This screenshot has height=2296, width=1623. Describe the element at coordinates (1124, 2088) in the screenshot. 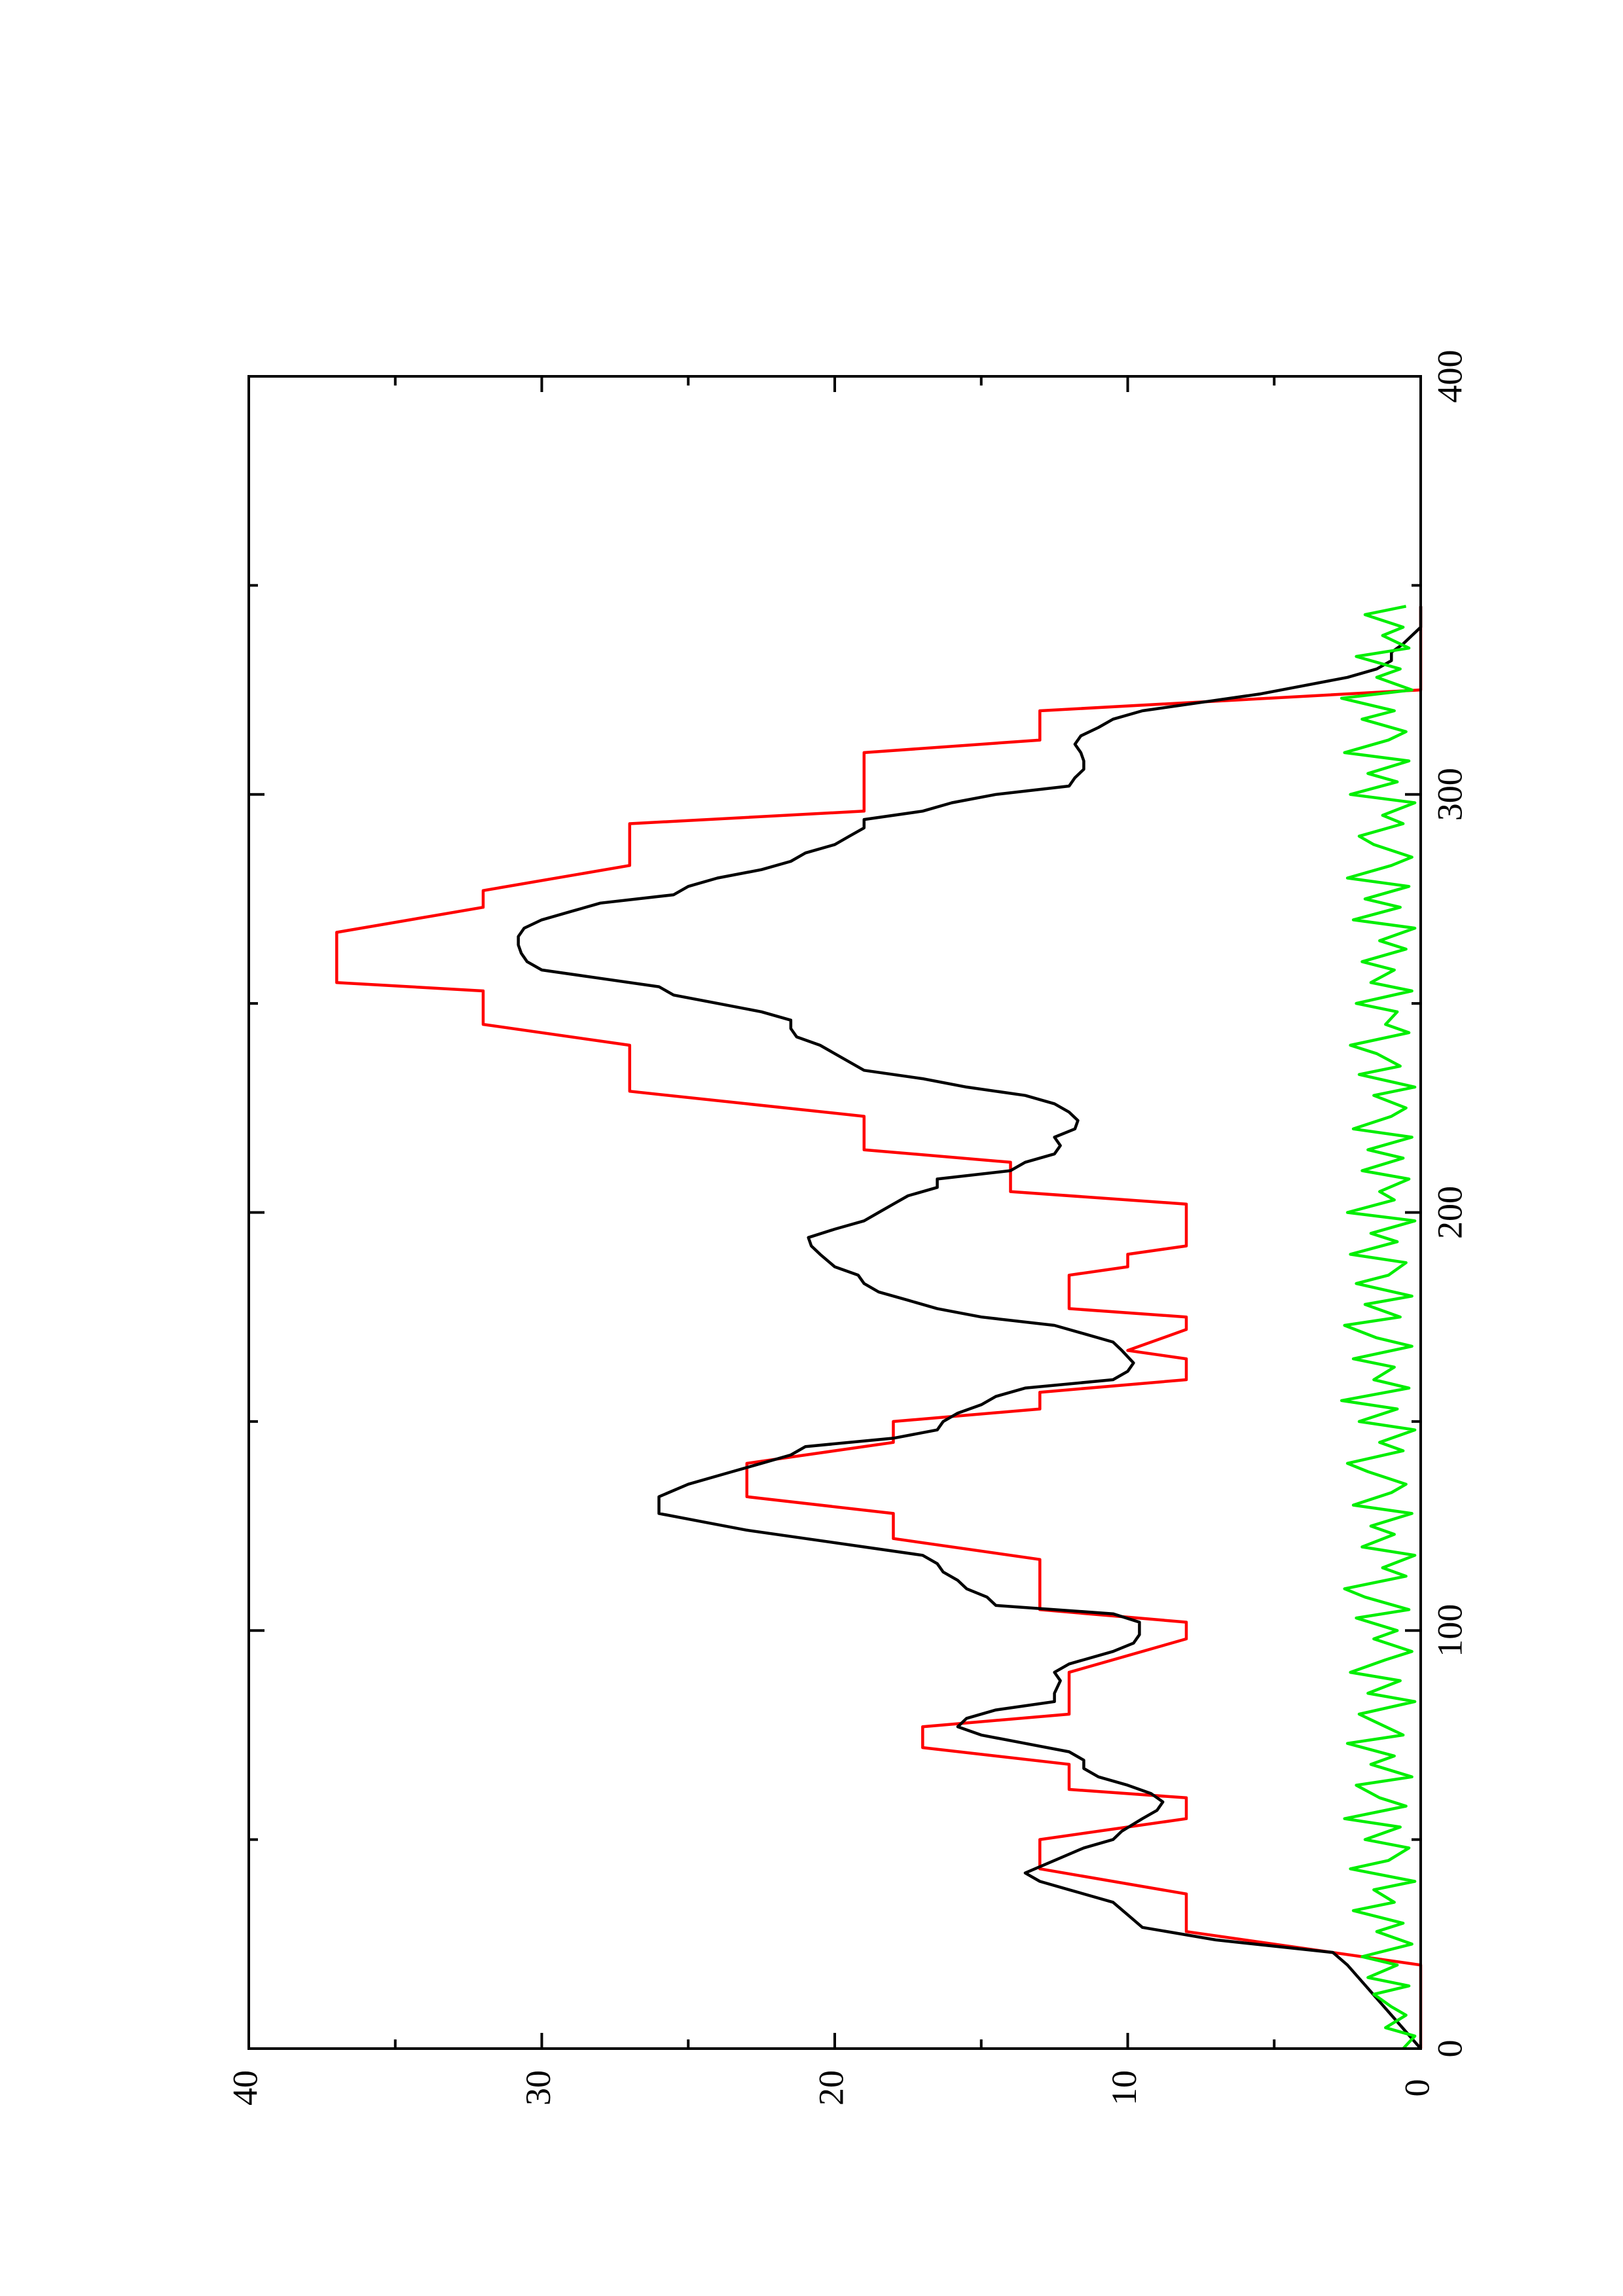

I see `y-tick-label-10: 10` at that location.